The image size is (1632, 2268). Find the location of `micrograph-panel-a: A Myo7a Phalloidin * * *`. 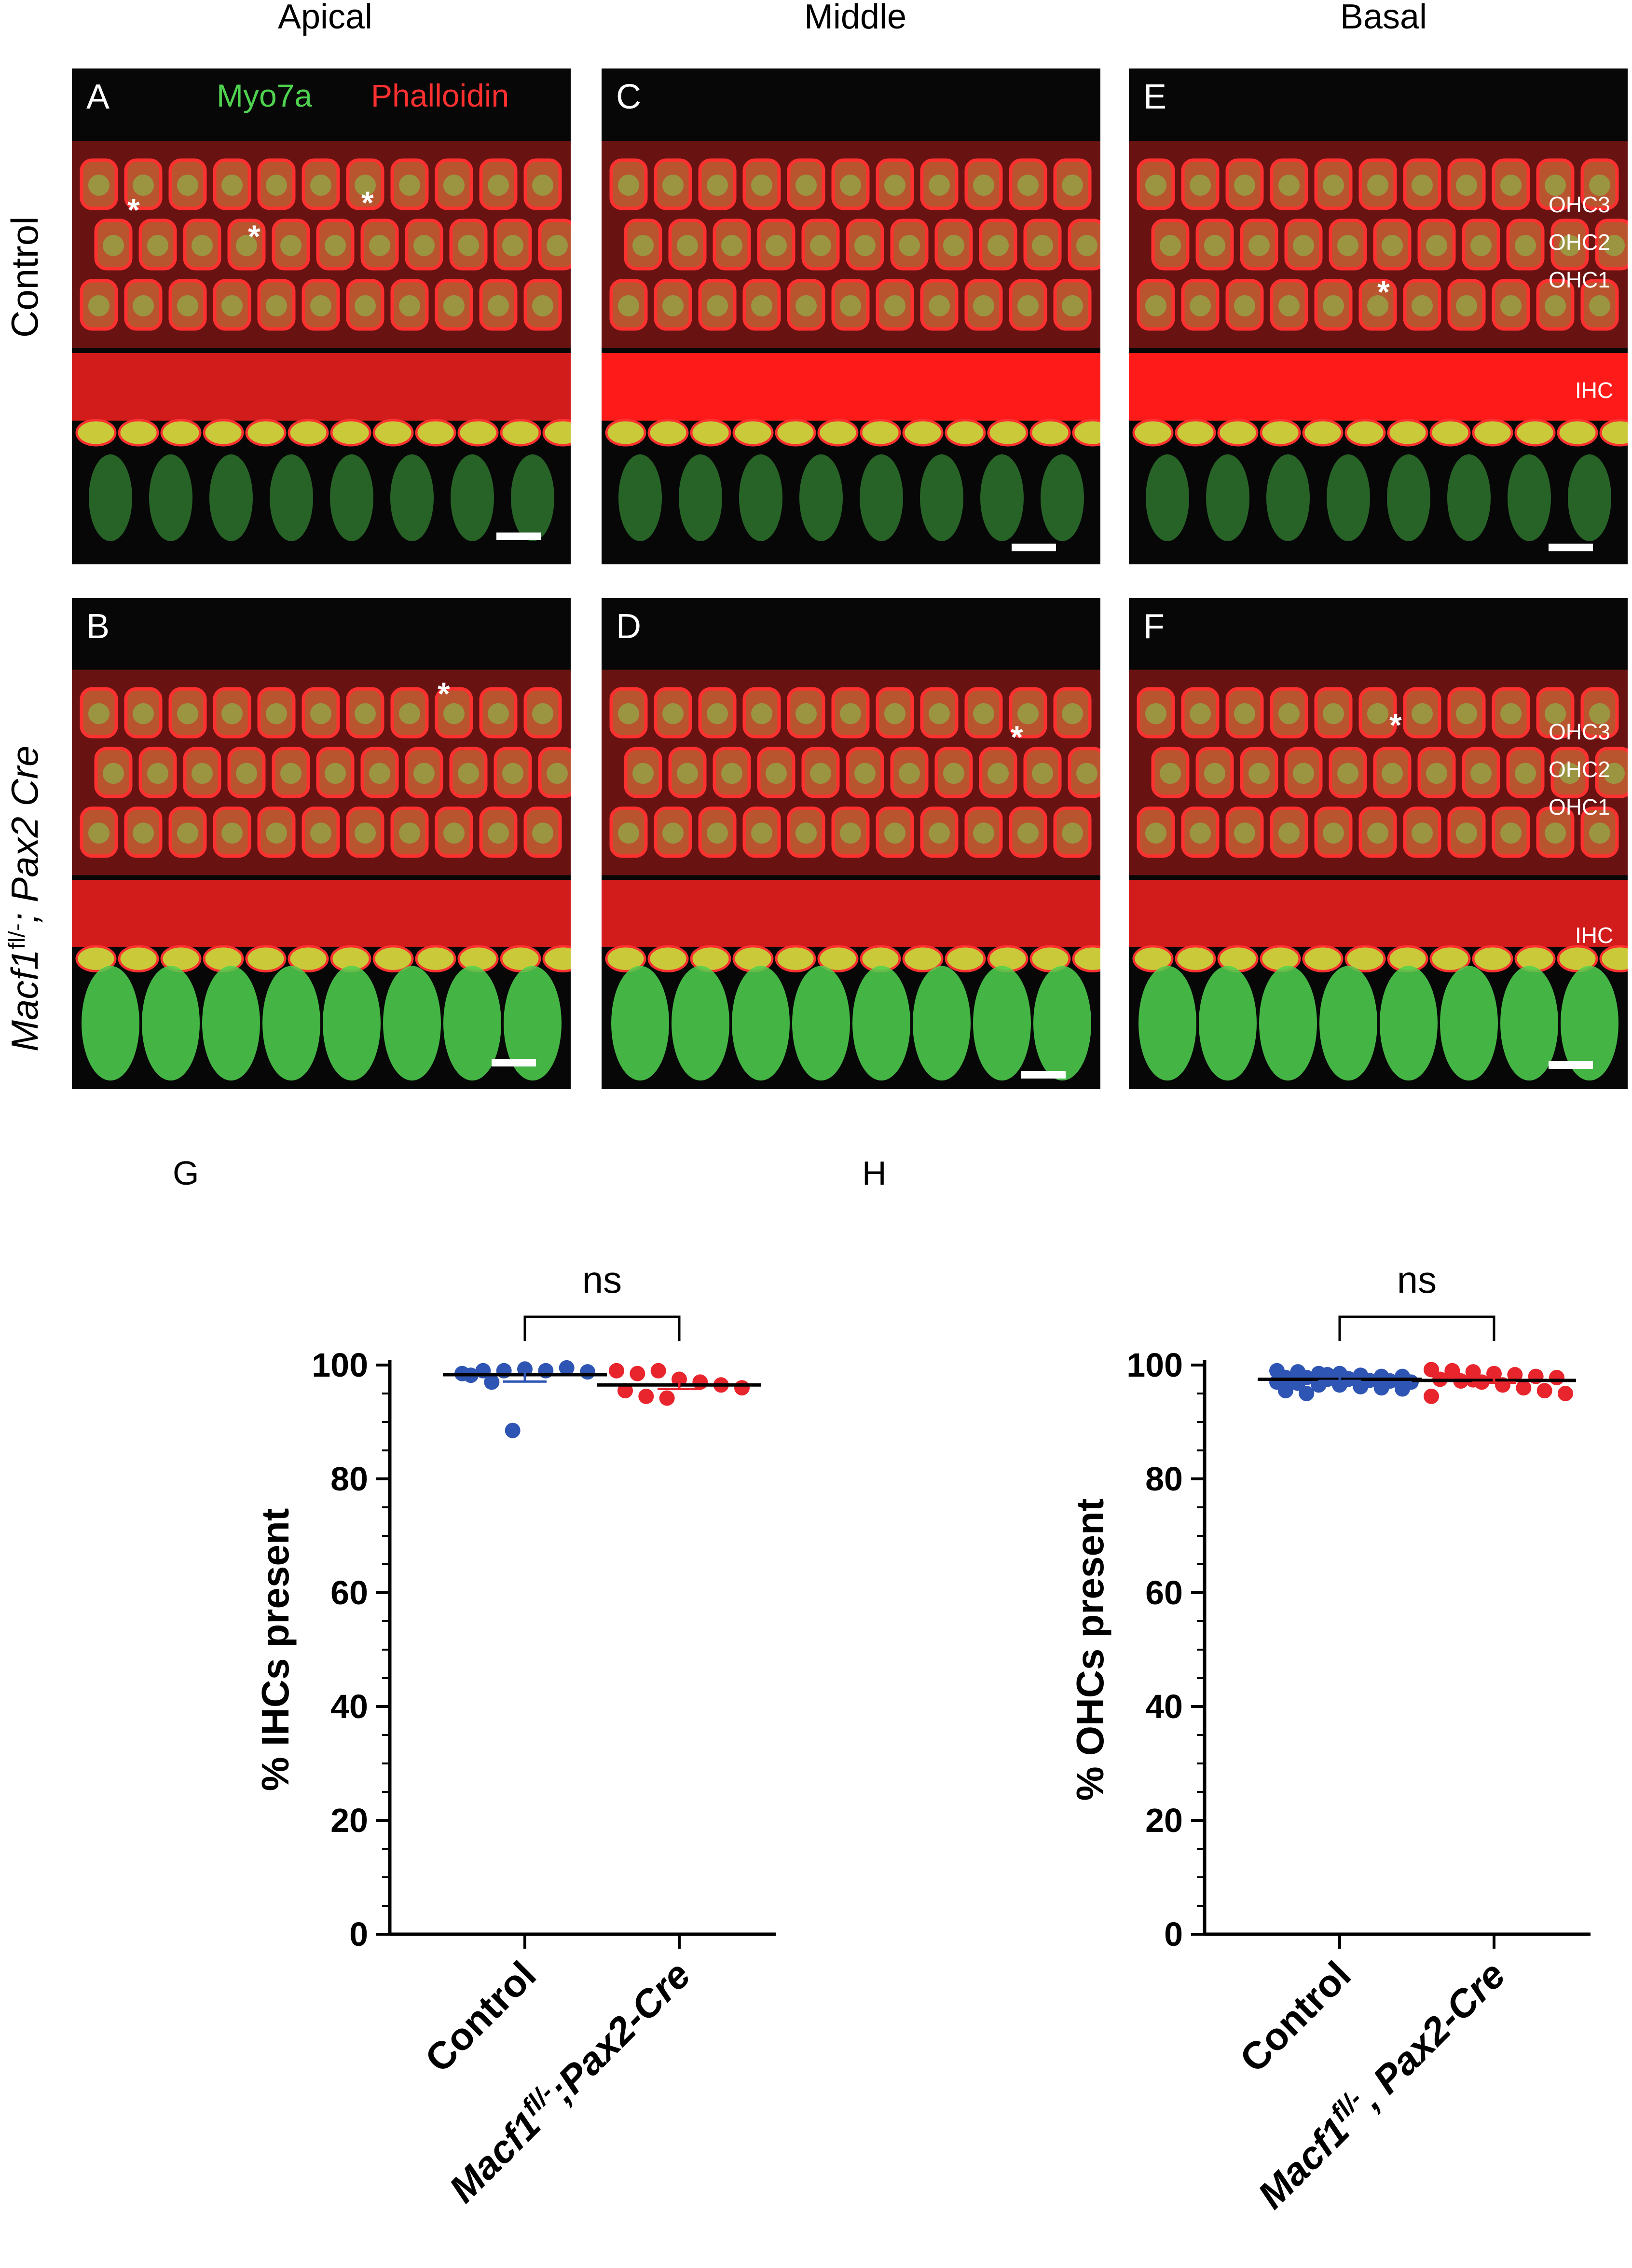

micrograph-panel-a: A Myo7a Phalloidin * * * is located at coordinates (321, 316).